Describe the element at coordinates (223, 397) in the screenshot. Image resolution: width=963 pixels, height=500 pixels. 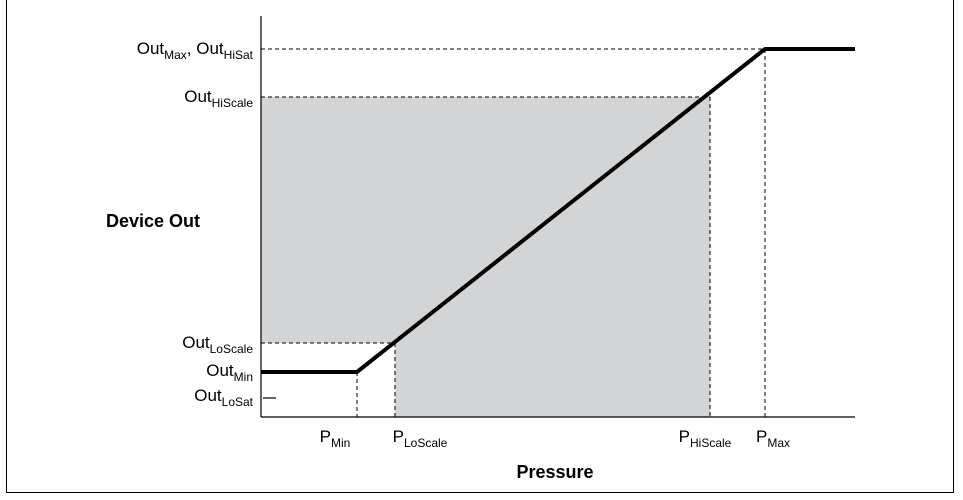
I see `label-out-losat: OutLoSat` at that location.